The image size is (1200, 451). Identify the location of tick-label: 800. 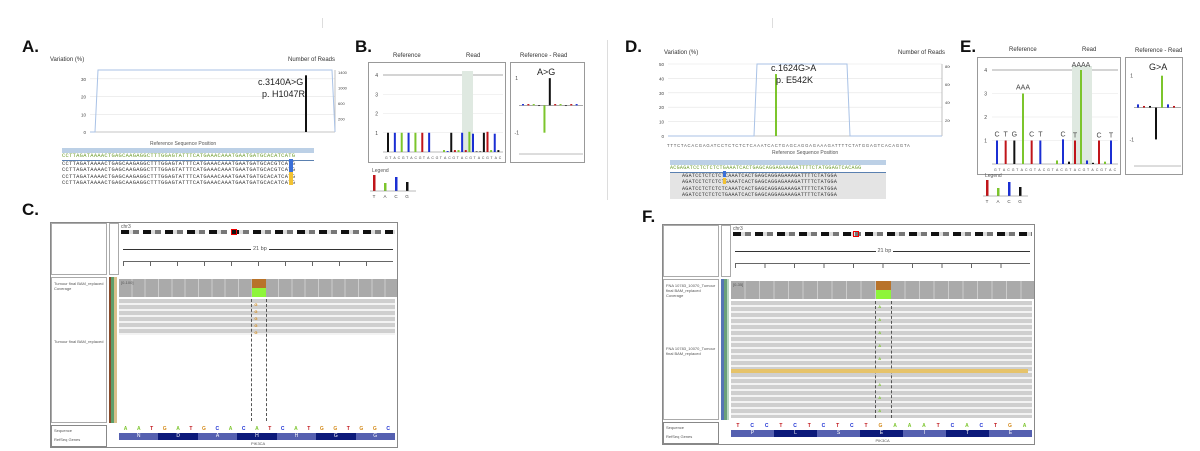
(947, 66).